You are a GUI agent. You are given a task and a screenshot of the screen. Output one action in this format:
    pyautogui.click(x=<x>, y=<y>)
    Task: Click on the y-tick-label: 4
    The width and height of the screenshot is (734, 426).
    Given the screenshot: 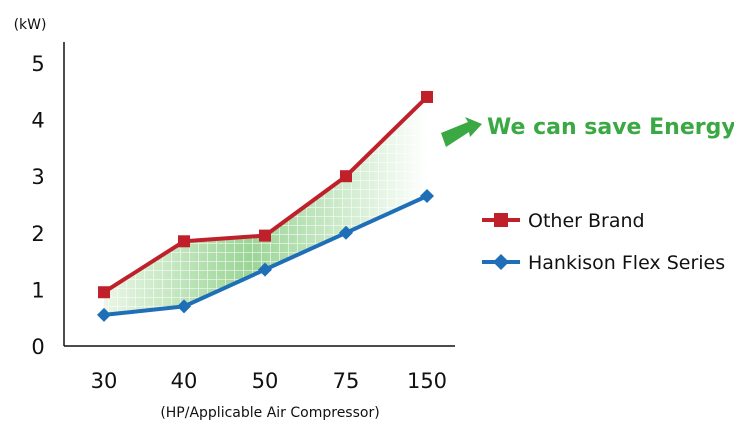 What is the action you would take?
    pyautogui.click(x=37, y=121)
    